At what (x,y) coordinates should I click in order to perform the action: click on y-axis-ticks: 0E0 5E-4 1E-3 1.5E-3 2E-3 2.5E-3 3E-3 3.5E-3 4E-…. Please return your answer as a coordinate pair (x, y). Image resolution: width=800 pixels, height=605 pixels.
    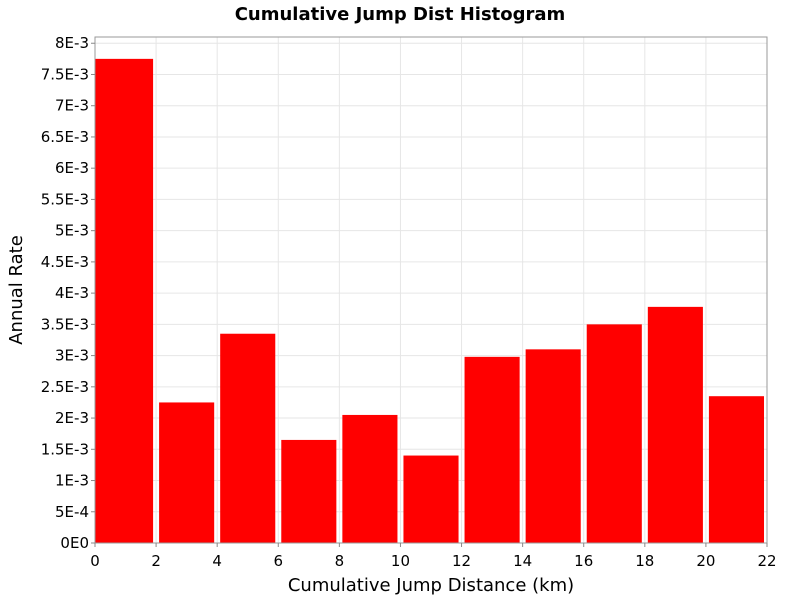
    Looking at the image, I should click on (68, 293).